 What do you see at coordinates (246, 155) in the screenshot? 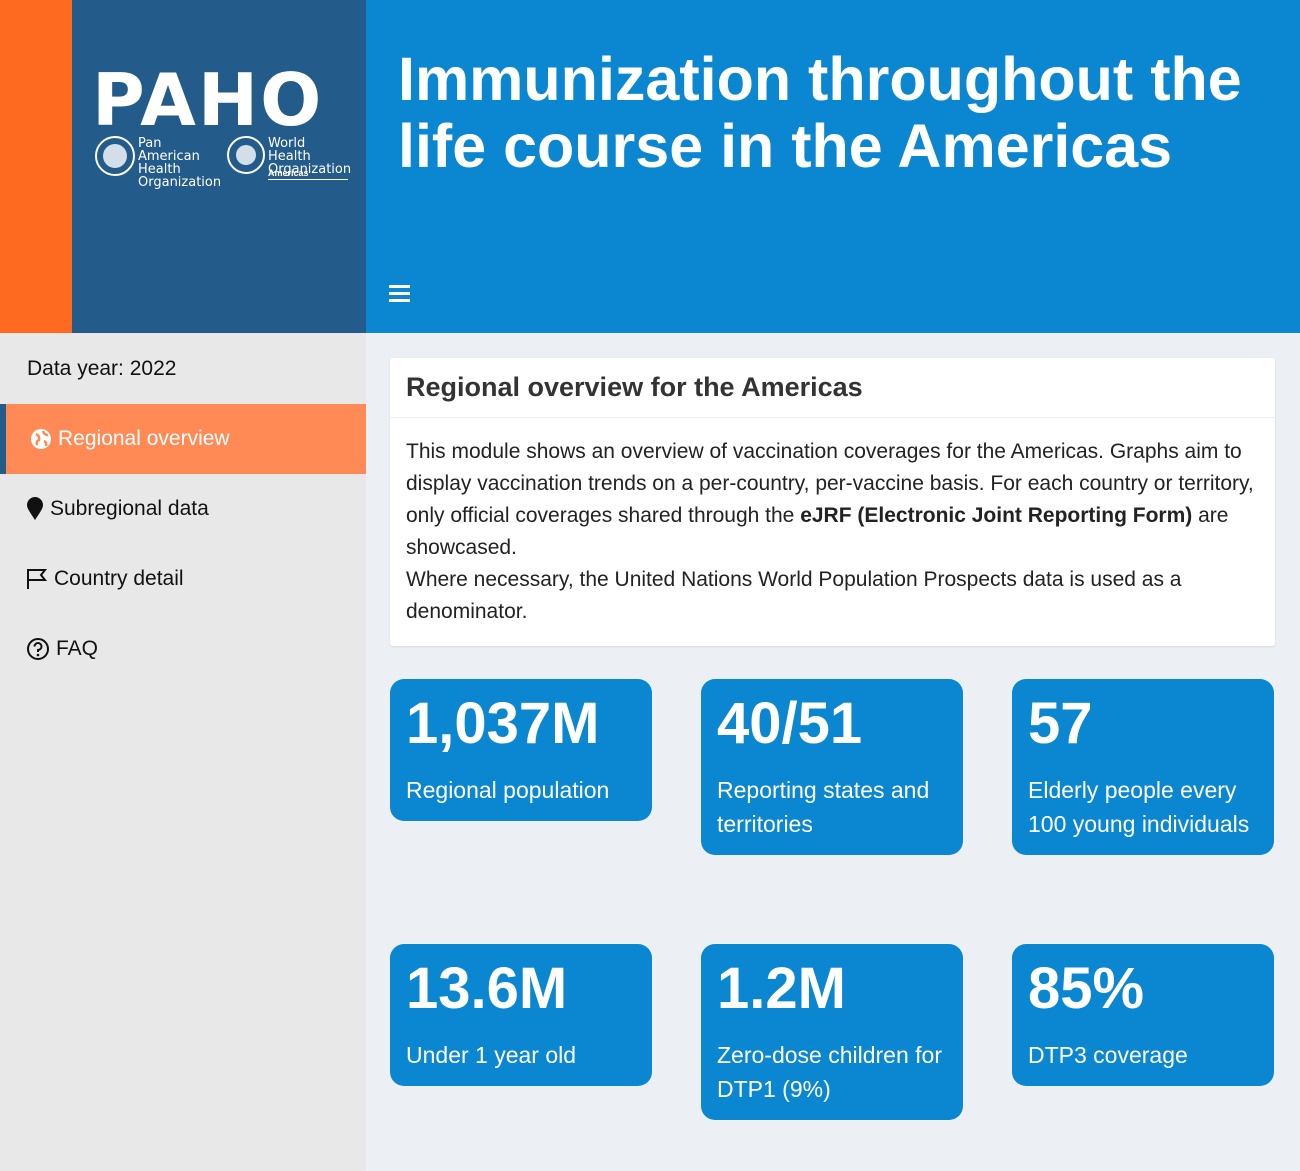
I see `who-emblem` at bounding box center [246, 155].